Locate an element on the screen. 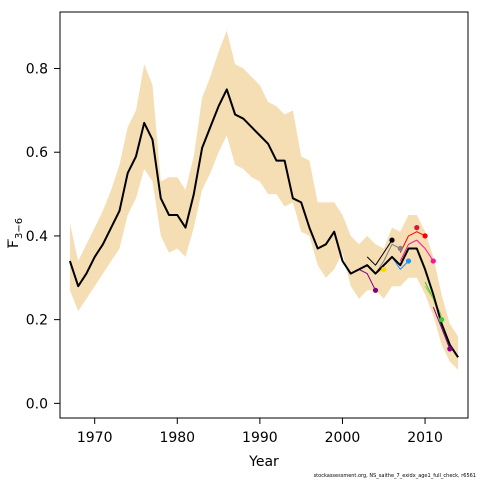 Image resolution: width=480 pixels, height=480 pixels. y-tick-label-2: 0.4 is located at coordinates (37, 237).